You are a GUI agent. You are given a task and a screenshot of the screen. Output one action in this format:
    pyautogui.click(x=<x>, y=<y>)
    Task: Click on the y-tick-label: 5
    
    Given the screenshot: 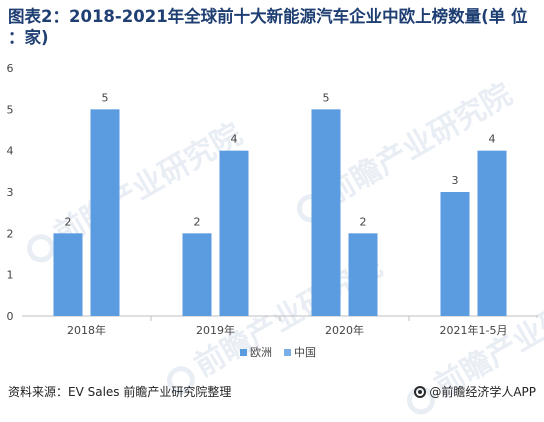 What is the action you would take?
    pyautogui.click(x=10, y=109)
    